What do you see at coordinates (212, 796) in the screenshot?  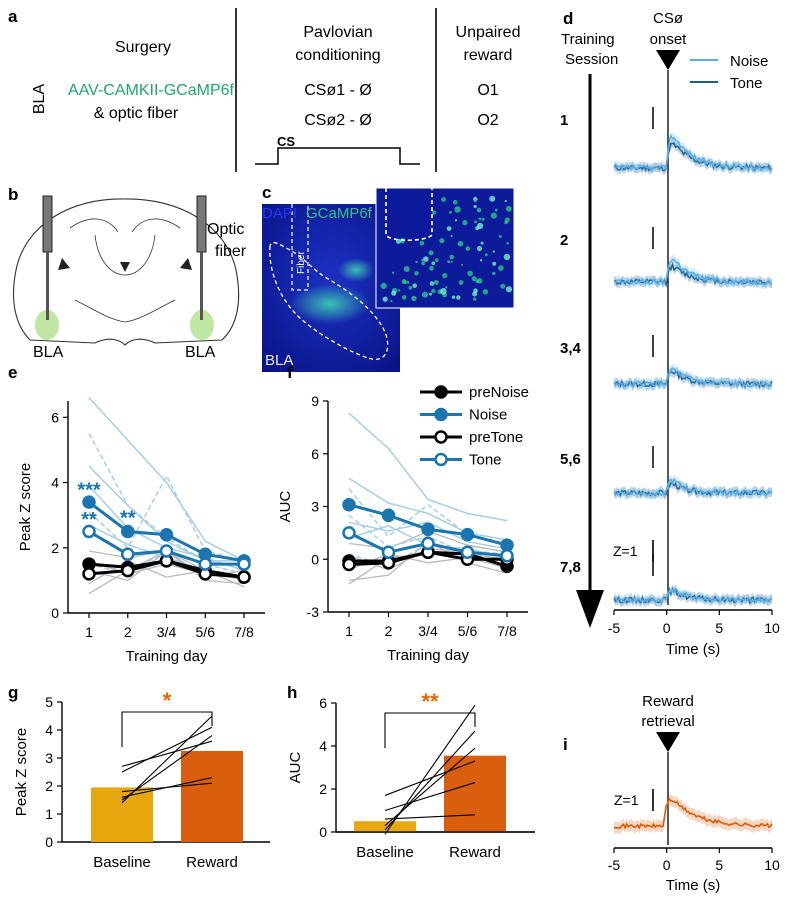 I see `bar-reward` at bounding box center [212, 796].